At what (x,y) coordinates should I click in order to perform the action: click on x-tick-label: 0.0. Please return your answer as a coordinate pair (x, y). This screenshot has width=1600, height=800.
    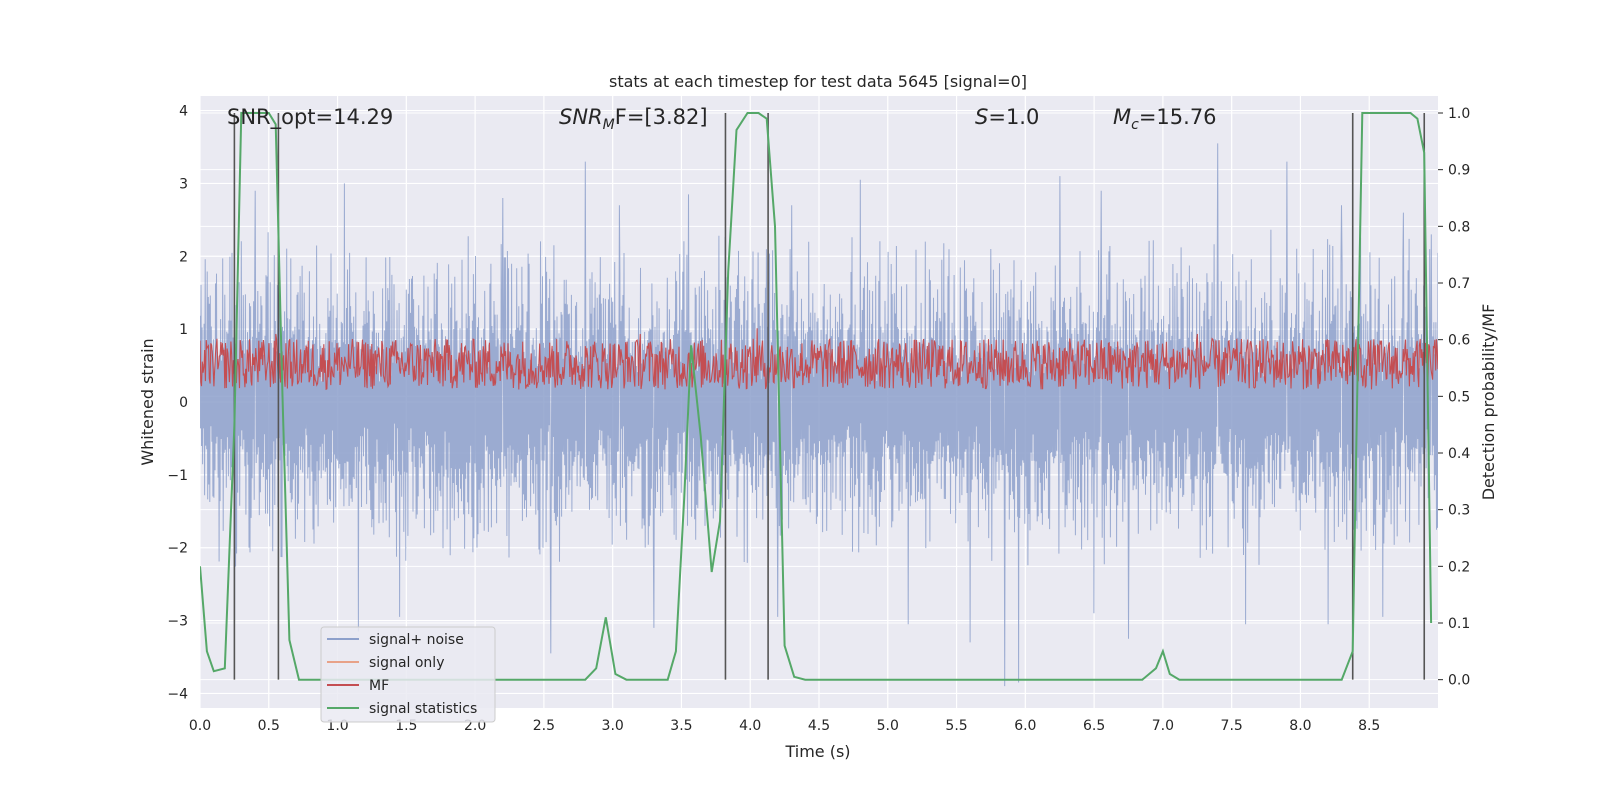
    Looking at the image, I should click on (200, 726).